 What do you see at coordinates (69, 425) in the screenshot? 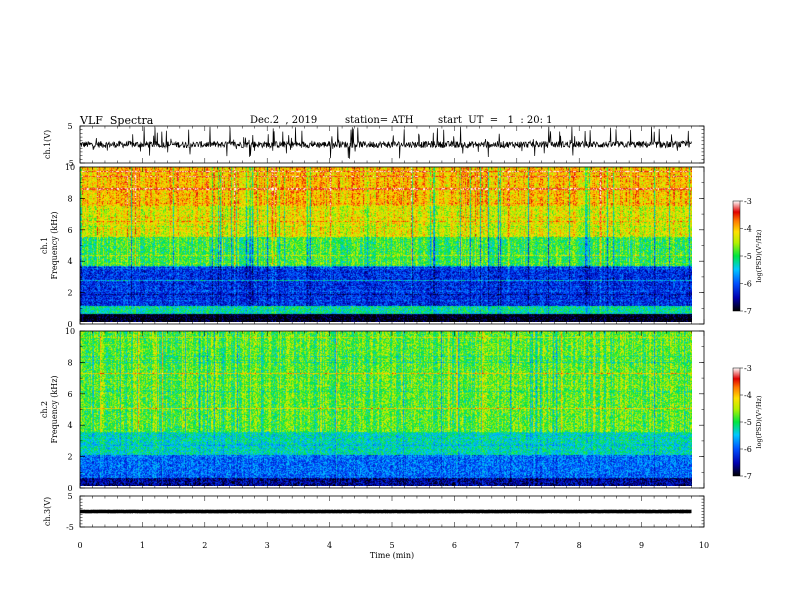
I see `y-tick-label-2-4: 4` at bounding box center [69, 425].